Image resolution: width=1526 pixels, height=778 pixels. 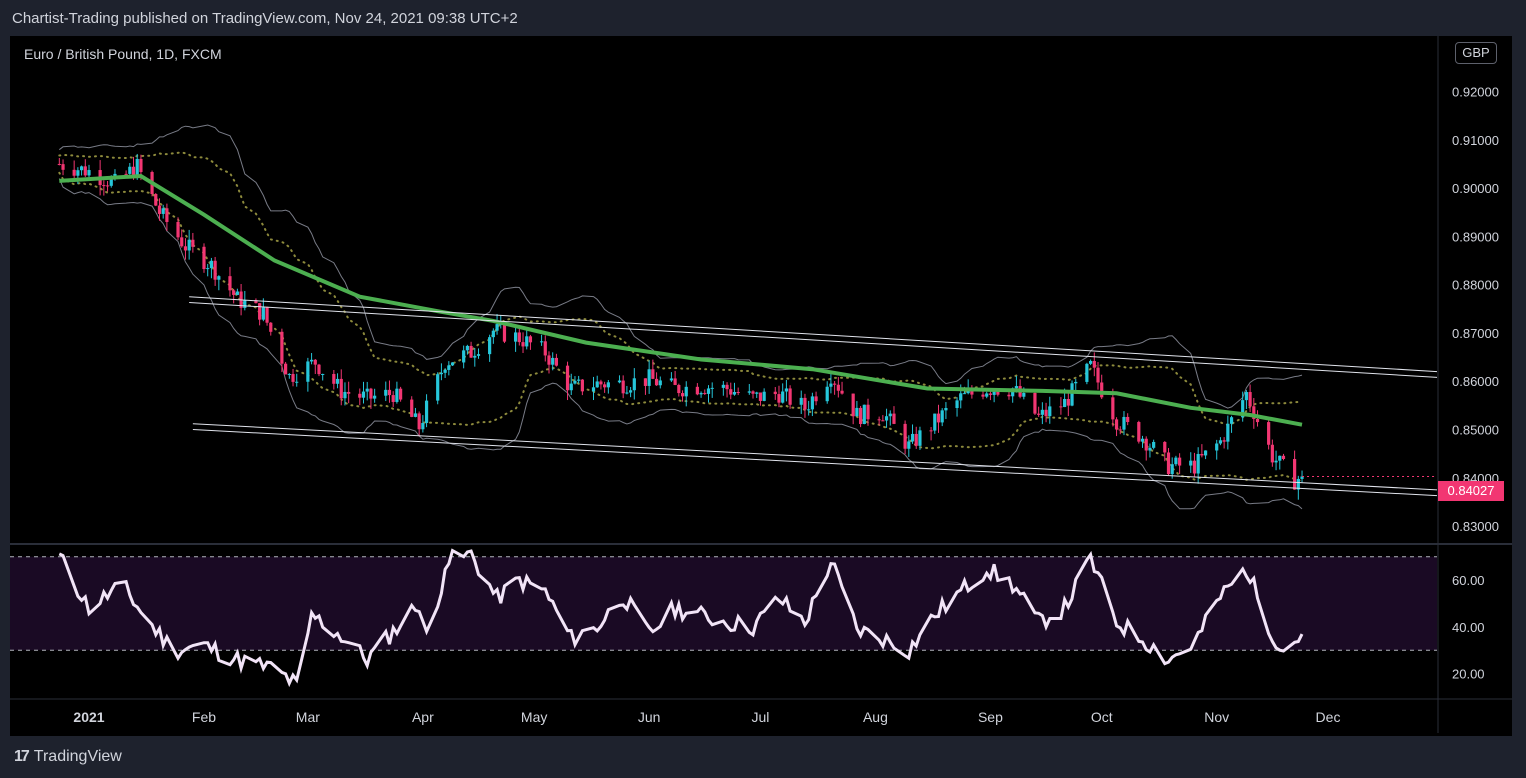 I want to click on price-tick-label: 0.92000, so click(x=1475, y=92).